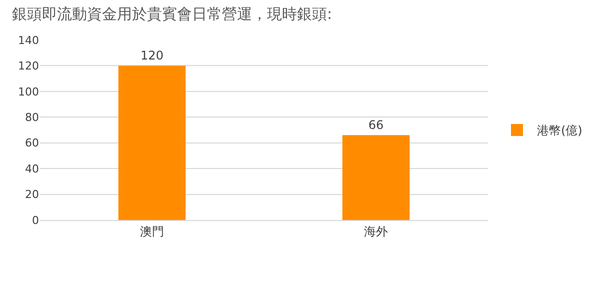 The height and width of the screenshot is (290, 600). I want to click on y-tick-label: 140, so click(28, 40).